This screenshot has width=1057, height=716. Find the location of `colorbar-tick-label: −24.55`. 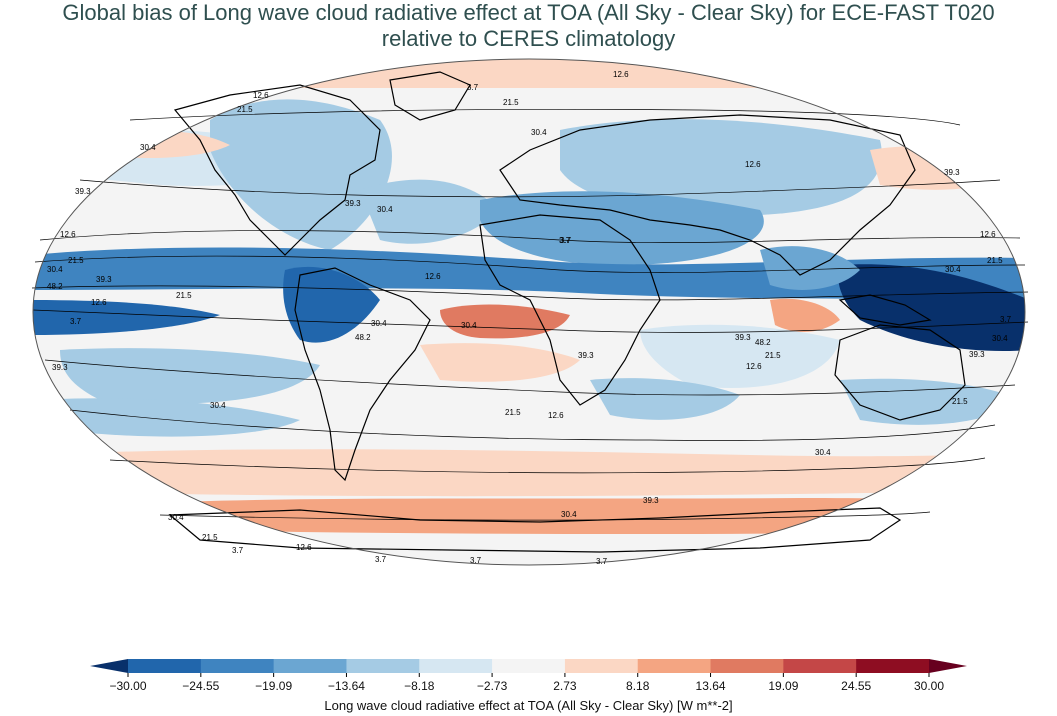

colorbar-tick-label: −24.55 is located at coordinates (200, 686).